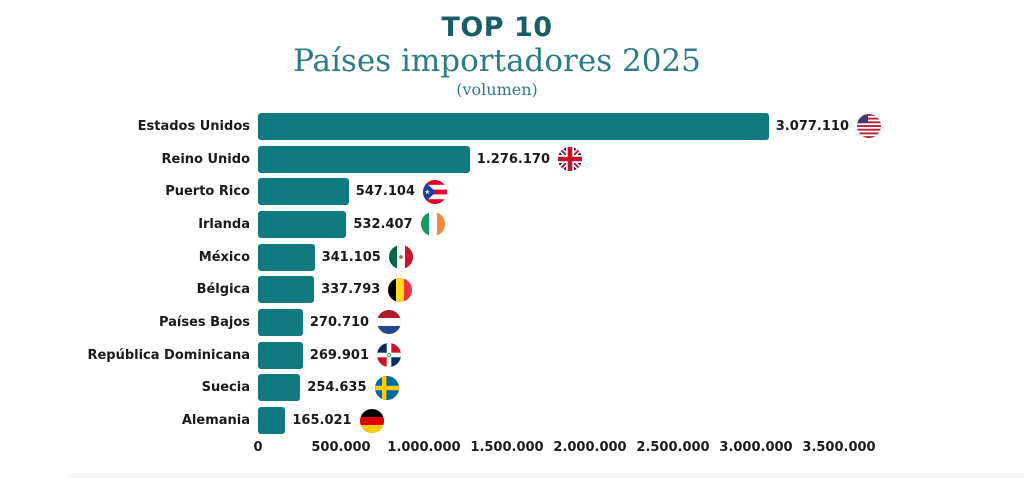 The image size is (1024, 494). I want to click on bar-category-label: Puerto Rico, so click(207, 192).